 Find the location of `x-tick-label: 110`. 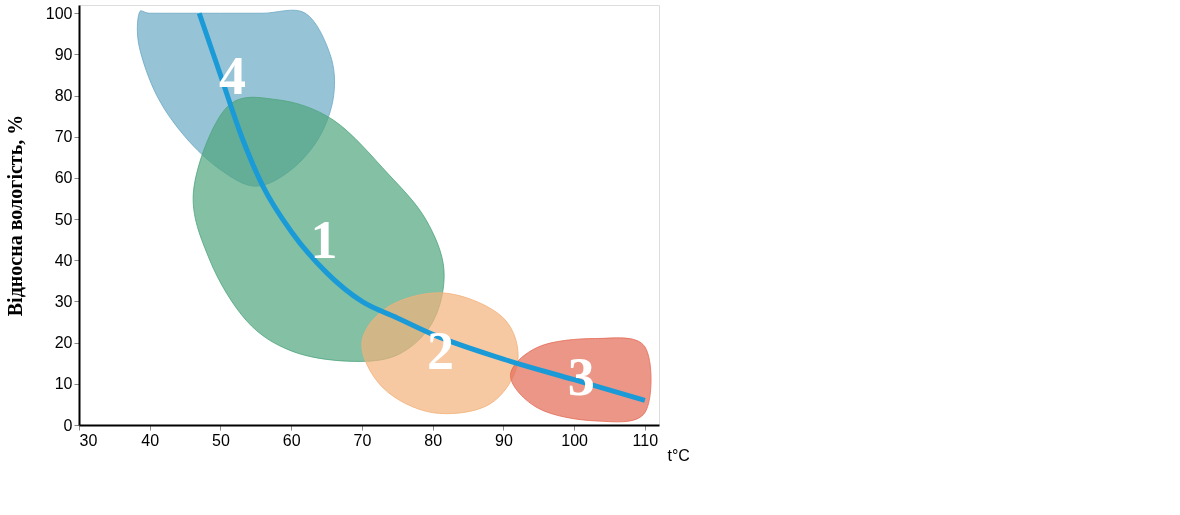

x-tick-label: 110 is located at coordinates (645, 440).